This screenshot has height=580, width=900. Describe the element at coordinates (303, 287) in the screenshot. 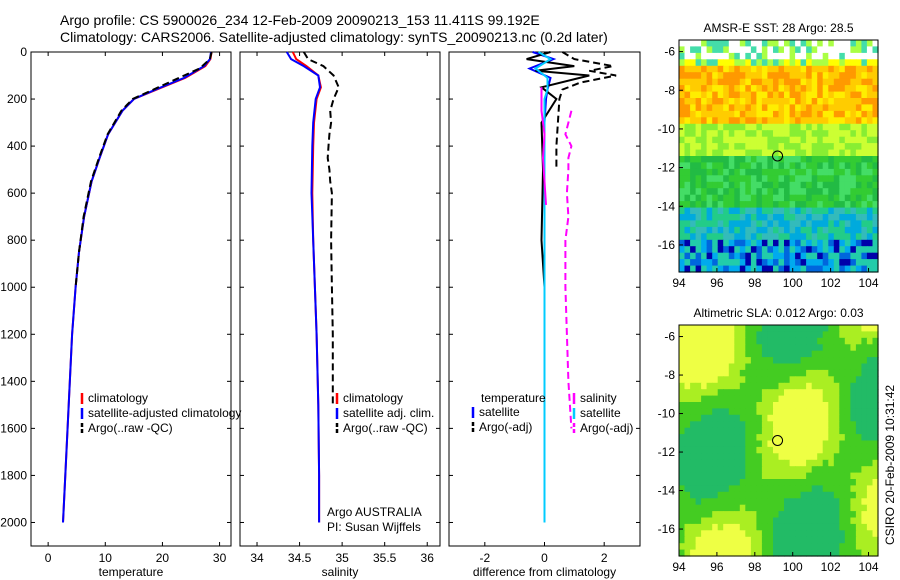

I see `salinity-series-line` at that location.